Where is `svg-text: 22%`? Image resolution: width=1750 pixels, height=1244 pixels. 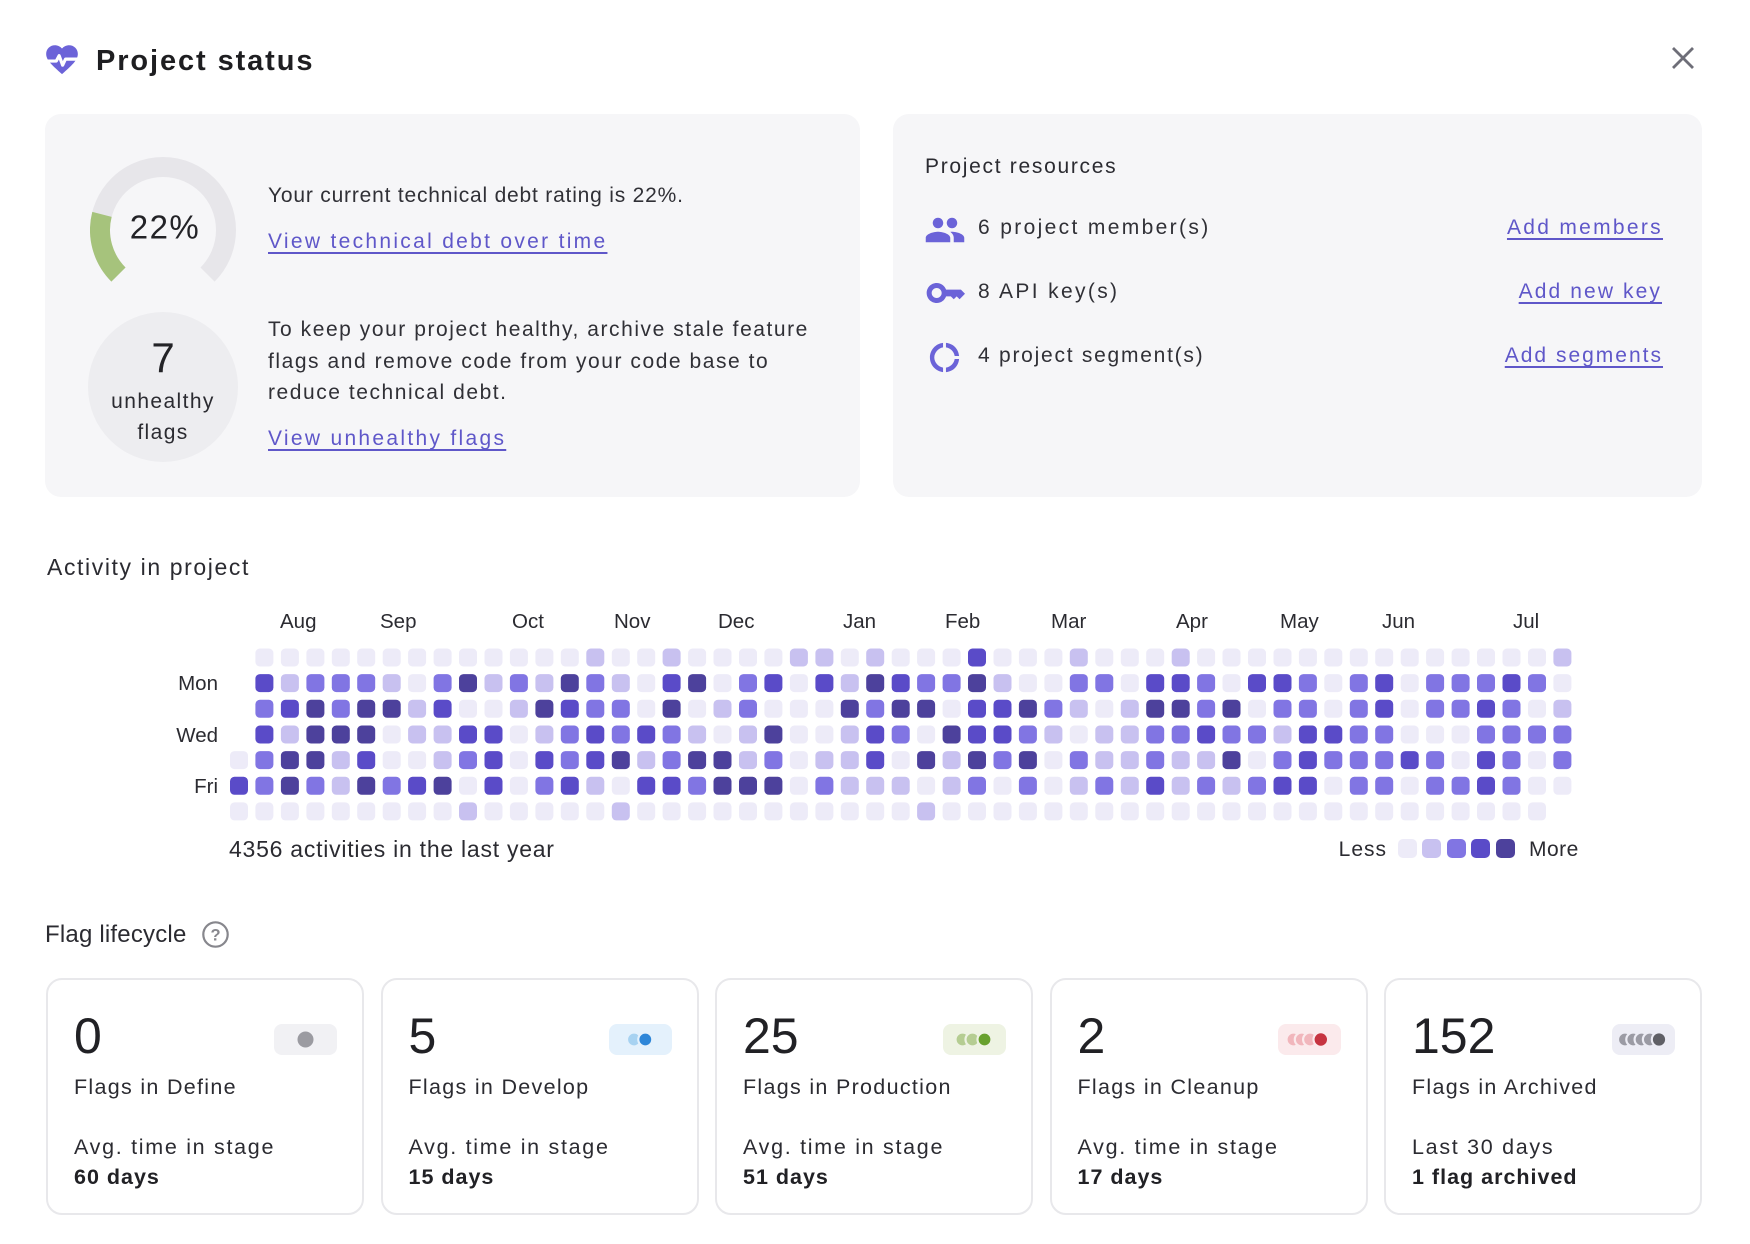
svg-text: 22% is located at coordinates (165, 227).